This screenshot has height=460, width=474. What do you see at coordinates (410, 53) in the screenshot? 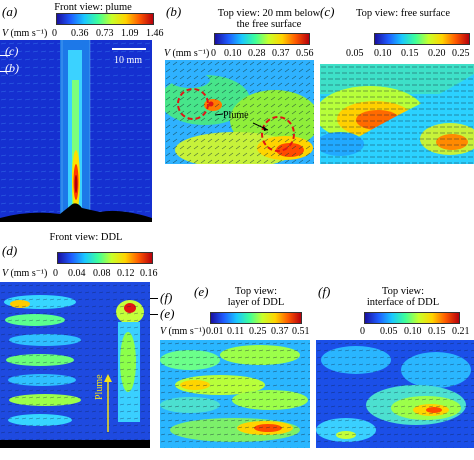
I see `panel-c-tick: 0.15` at bounding box center [410, 53].